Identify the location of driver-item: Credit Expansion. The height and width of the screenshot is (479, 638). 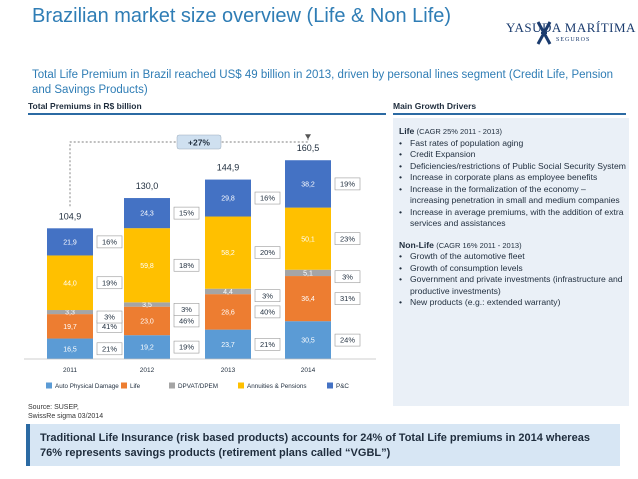
(513, 155).